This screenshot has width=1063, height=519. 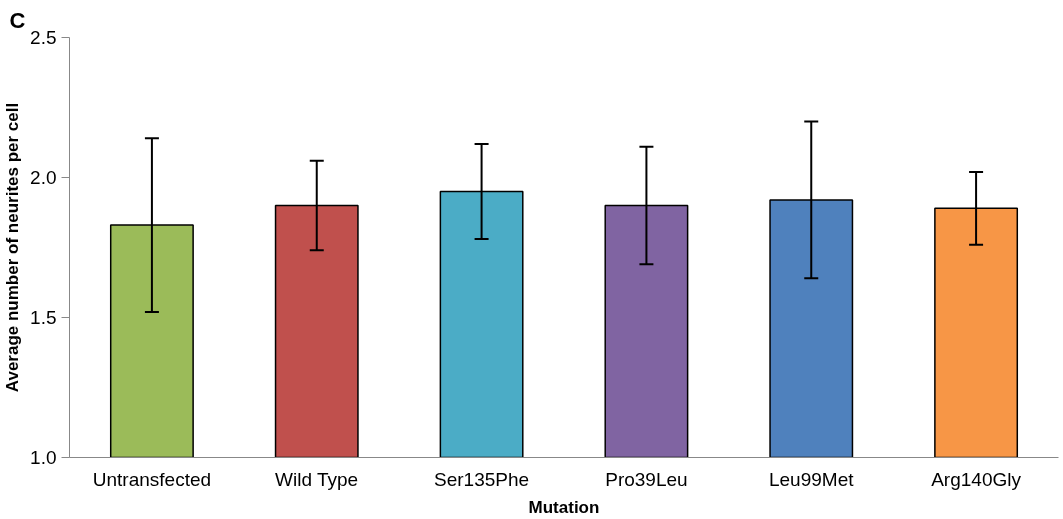 I want to click on x-axis-title: Mutation, so click(x=564, y=507).